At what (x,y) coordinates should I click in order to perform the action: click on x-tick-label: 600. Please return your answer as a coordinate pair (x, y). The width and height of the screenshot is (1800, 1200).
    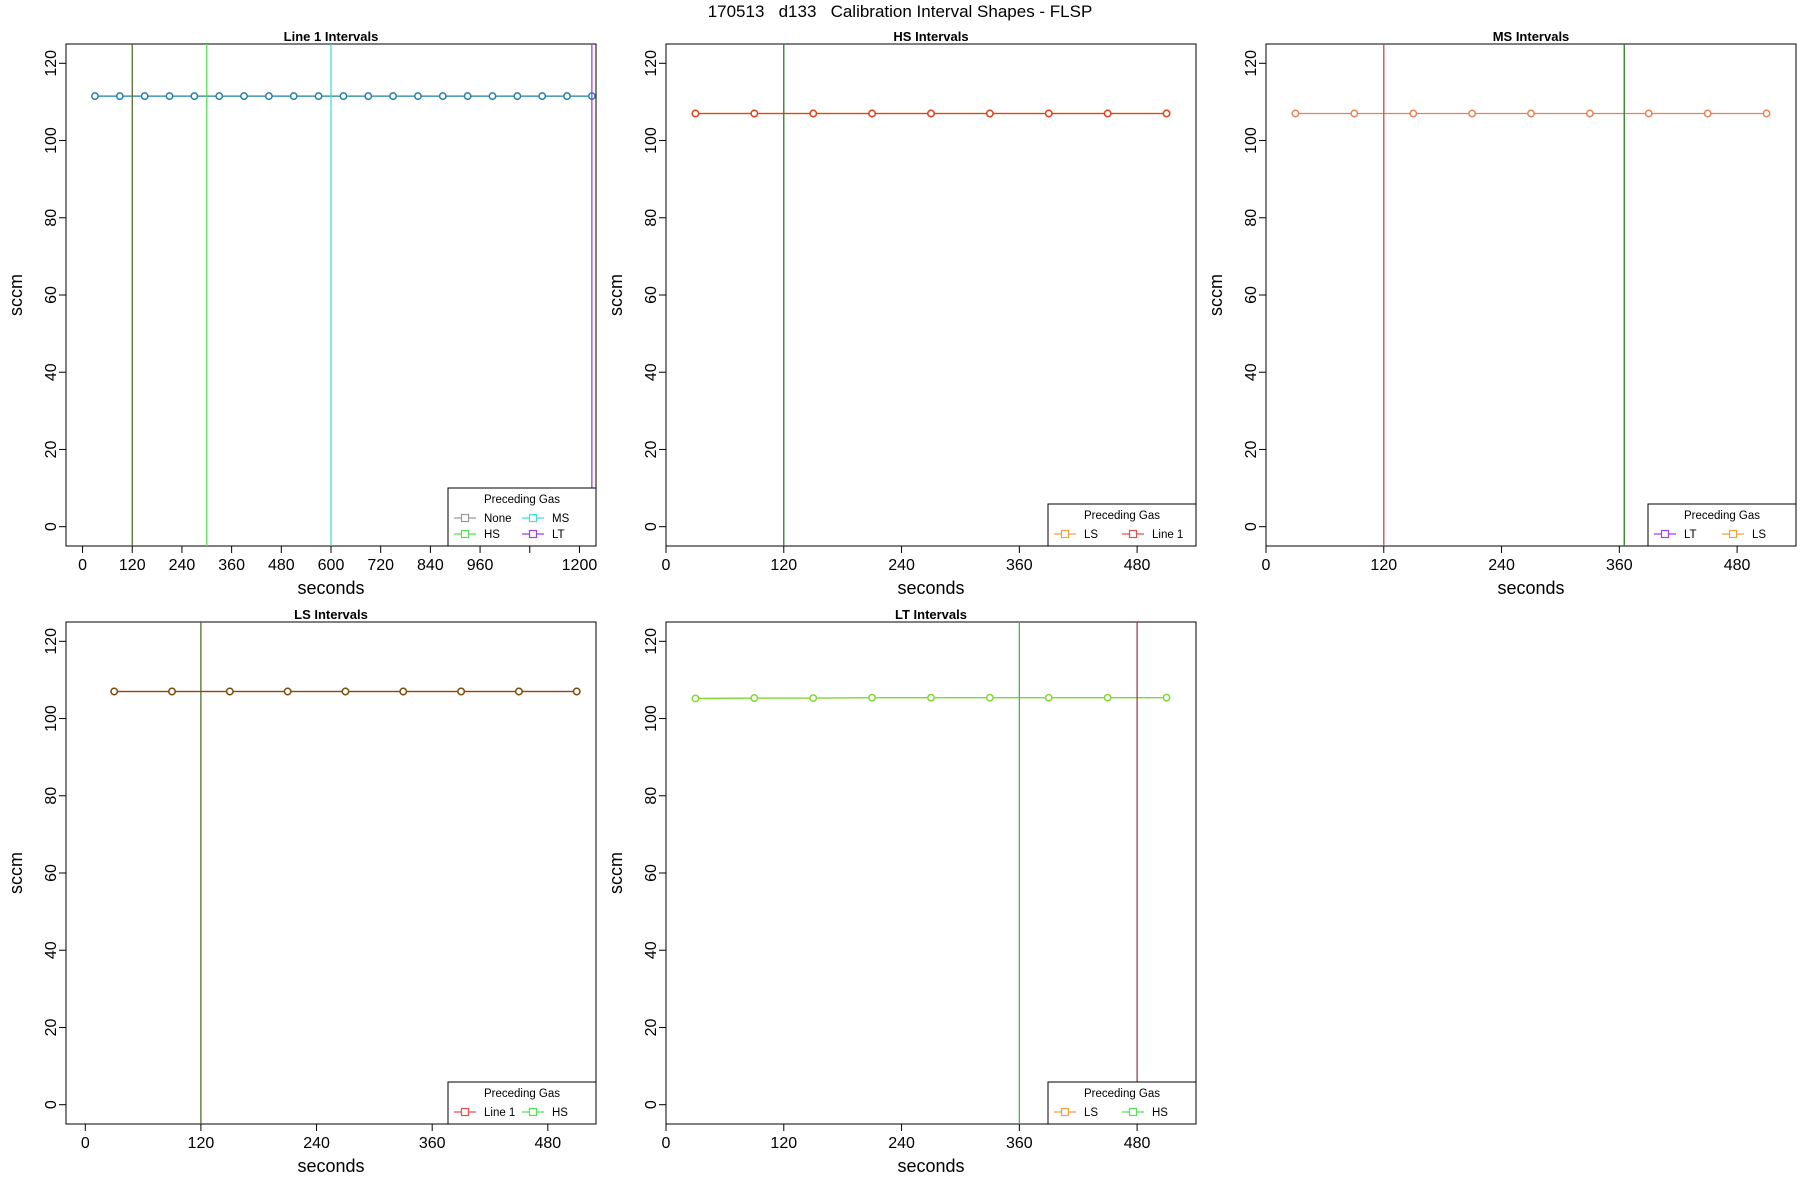
    Looking at the image, I should click on (331, 565).